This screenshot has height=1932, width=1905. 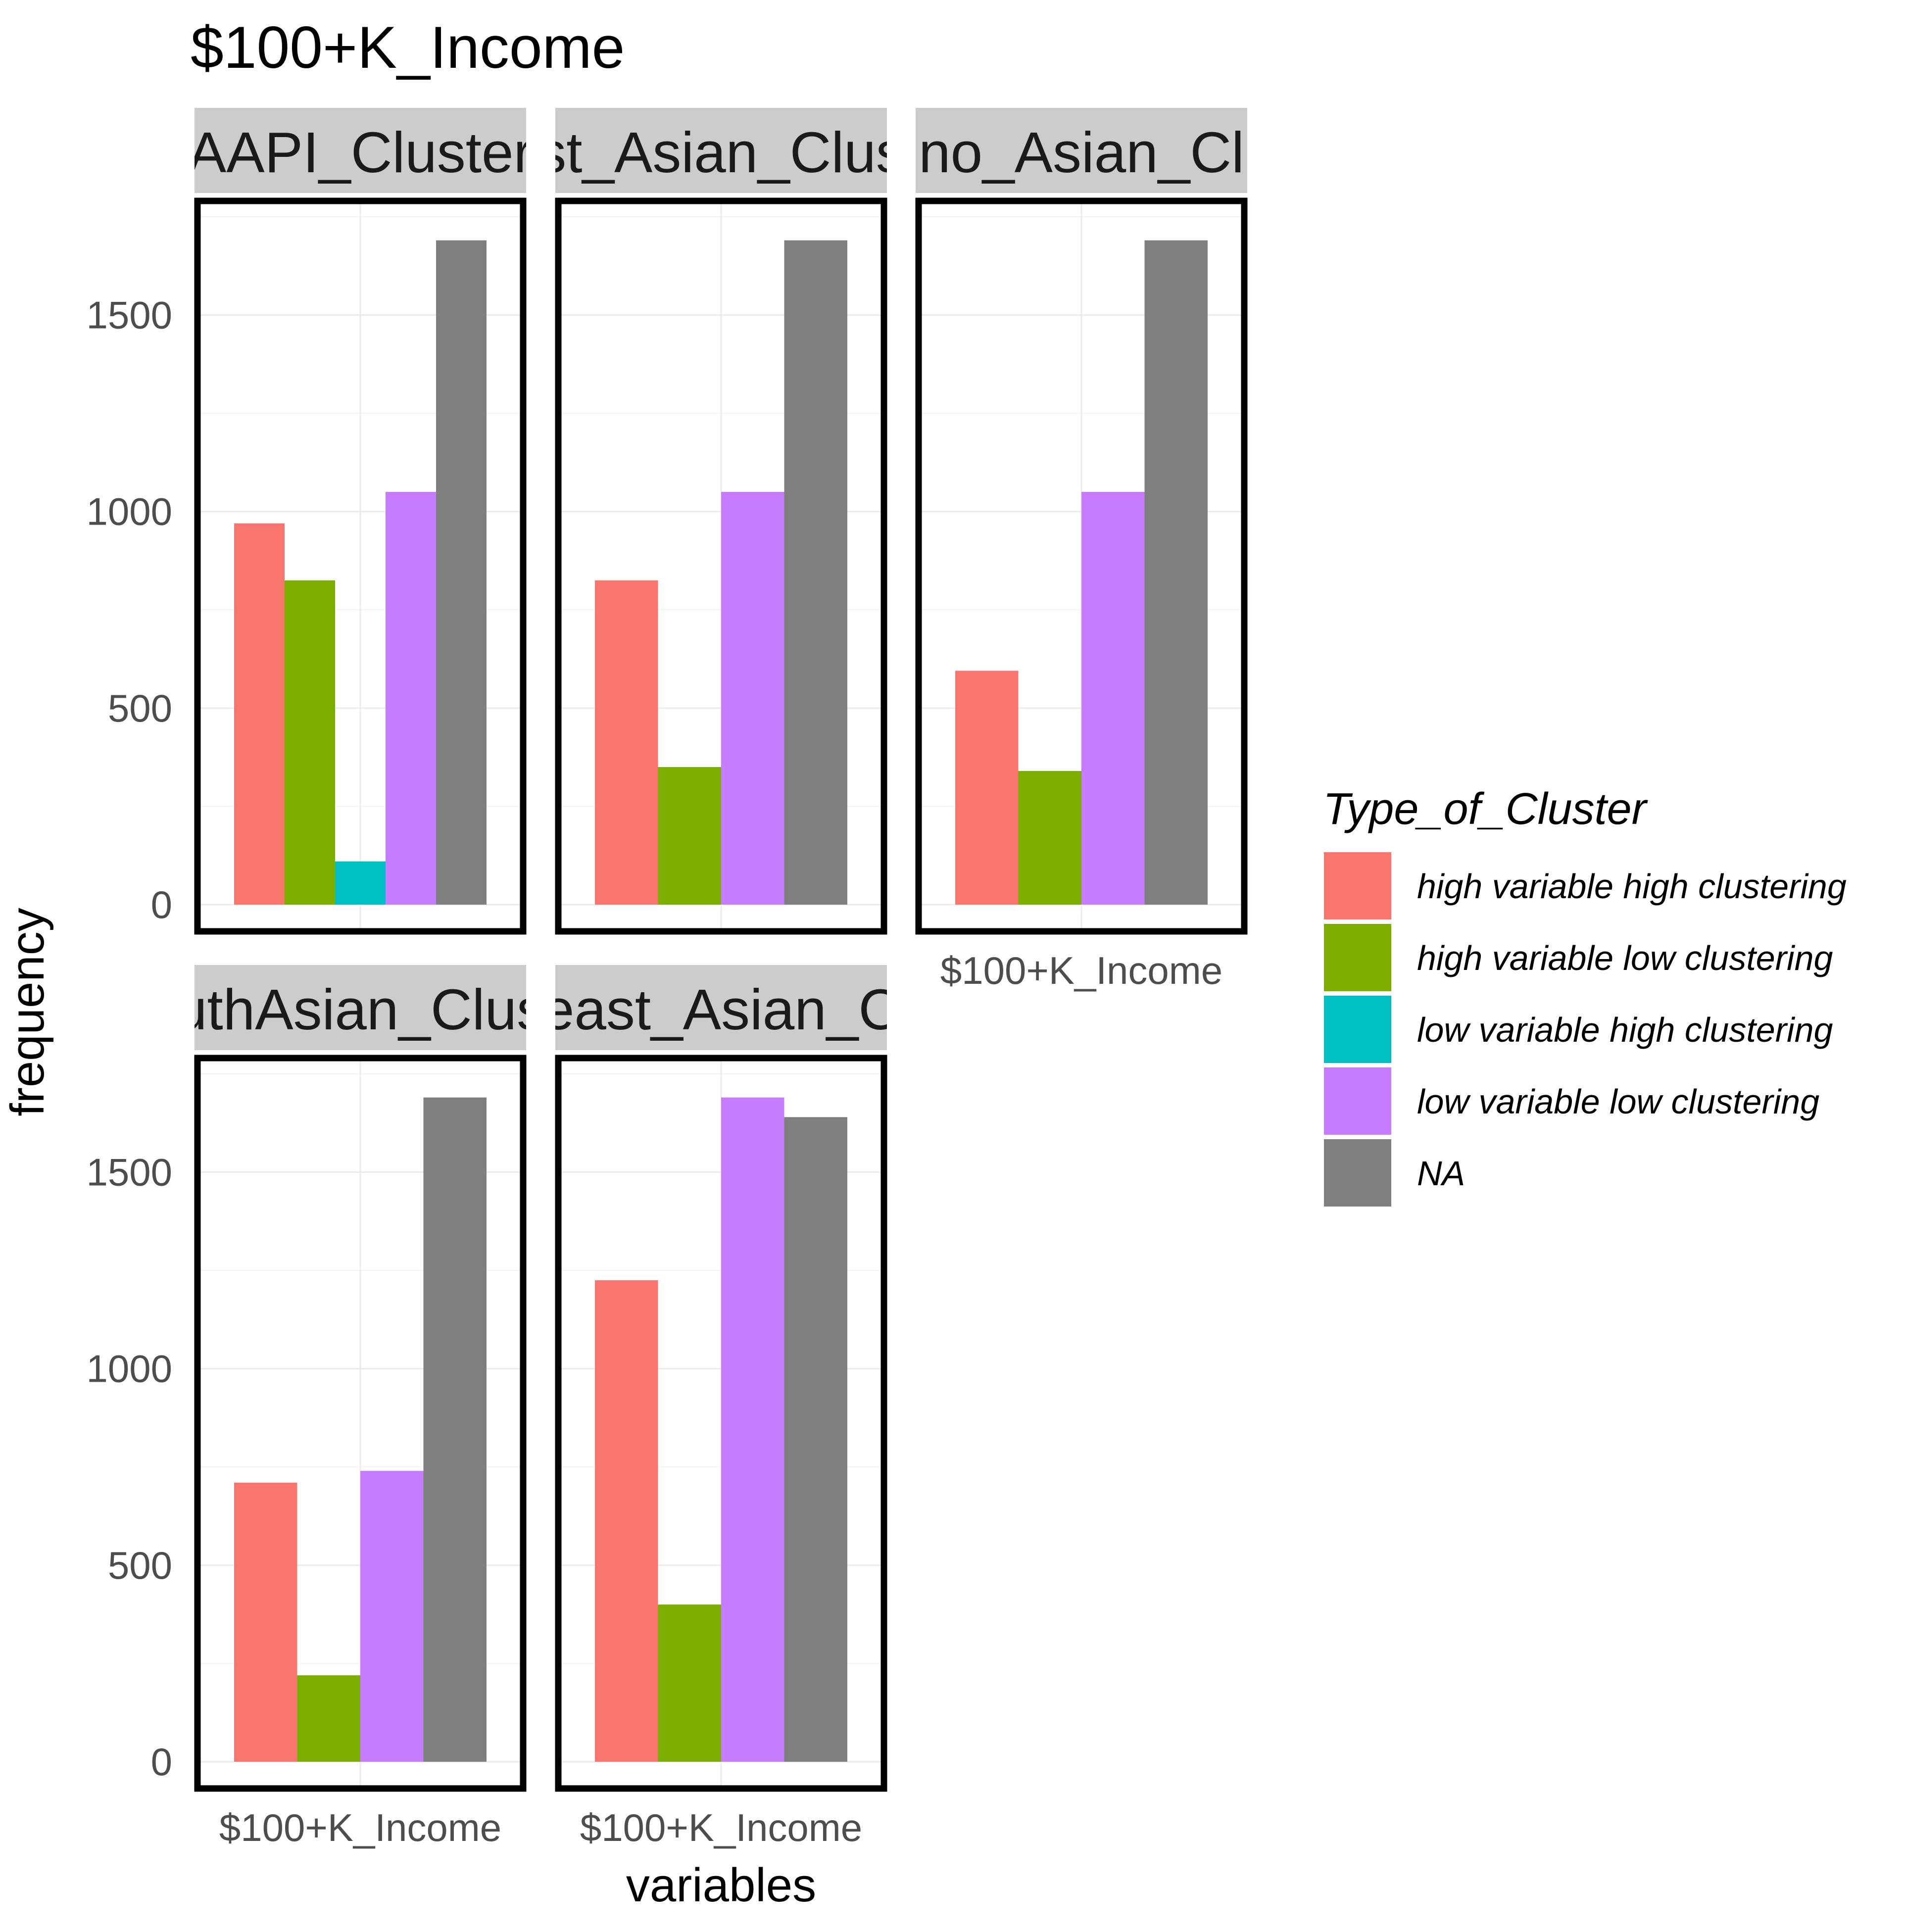 What do you see at coordinates (1632, 886) in the screenshot?
I see `legend-label: high variable high clustering` at bounding box center [1632, 886].